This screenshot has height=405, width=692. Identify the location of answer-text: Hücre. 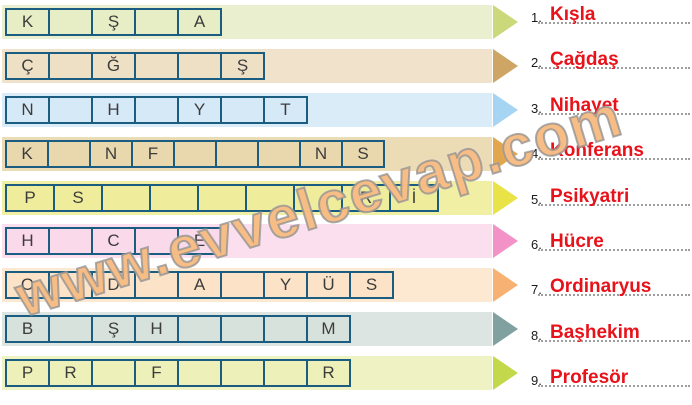
(577, 241).